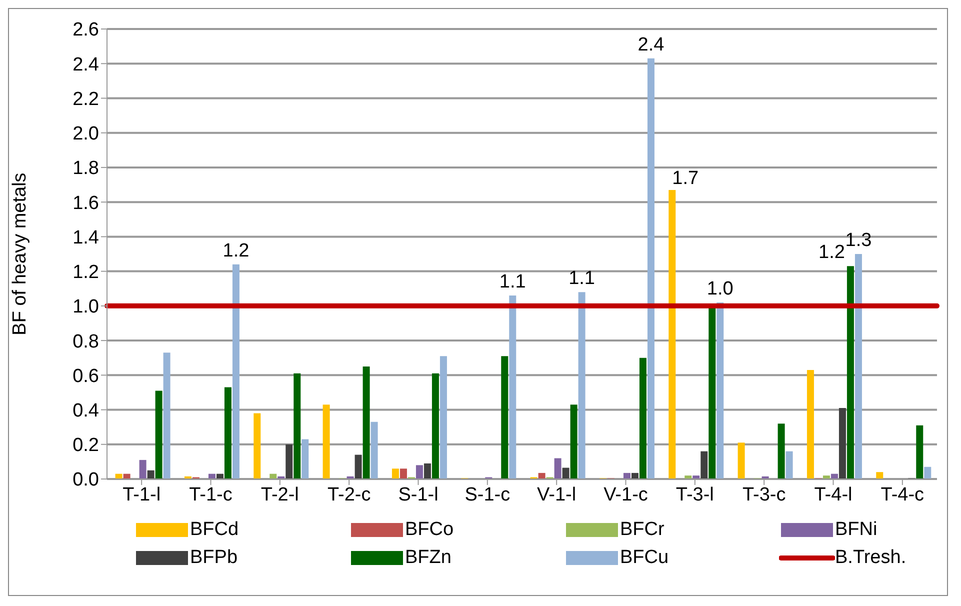 The width and height of the screenshot is (961, 606). Describe the element at coordinates (141, 495) in the screenshot. I see `x-tick-label: T-1-l` at that location.